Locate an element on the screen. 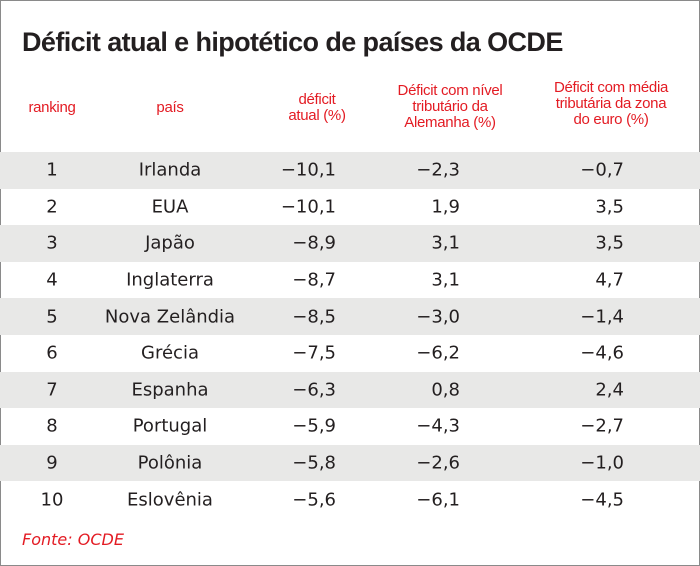  rank-cell: 2 is located at coordinates (52, 207).